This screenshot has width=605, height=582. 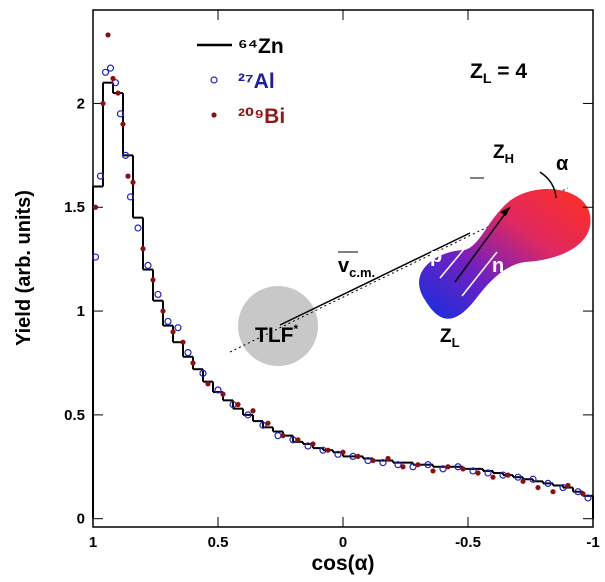 I want to click on vcm-label: vc.m., so click(x=356, y=267).